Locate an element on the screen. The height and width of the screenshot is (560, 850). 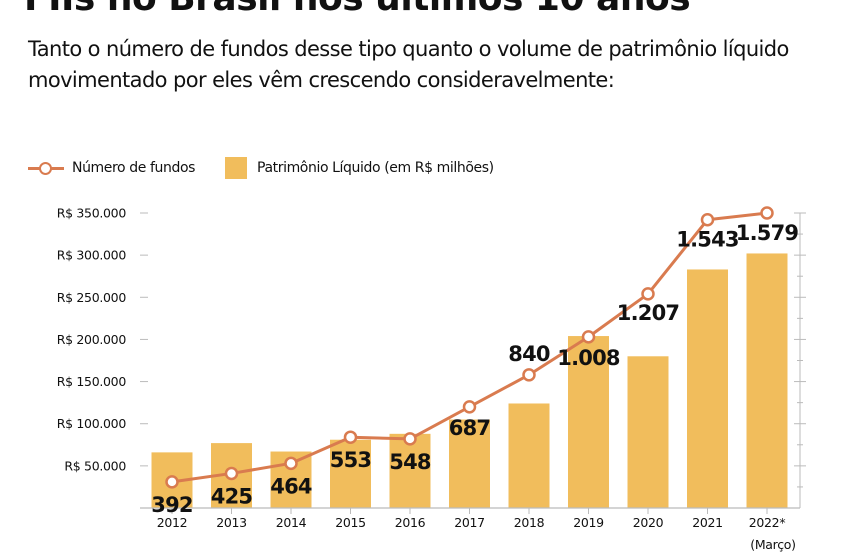
data-label: 1.543 is located at coordinates (707, 240).